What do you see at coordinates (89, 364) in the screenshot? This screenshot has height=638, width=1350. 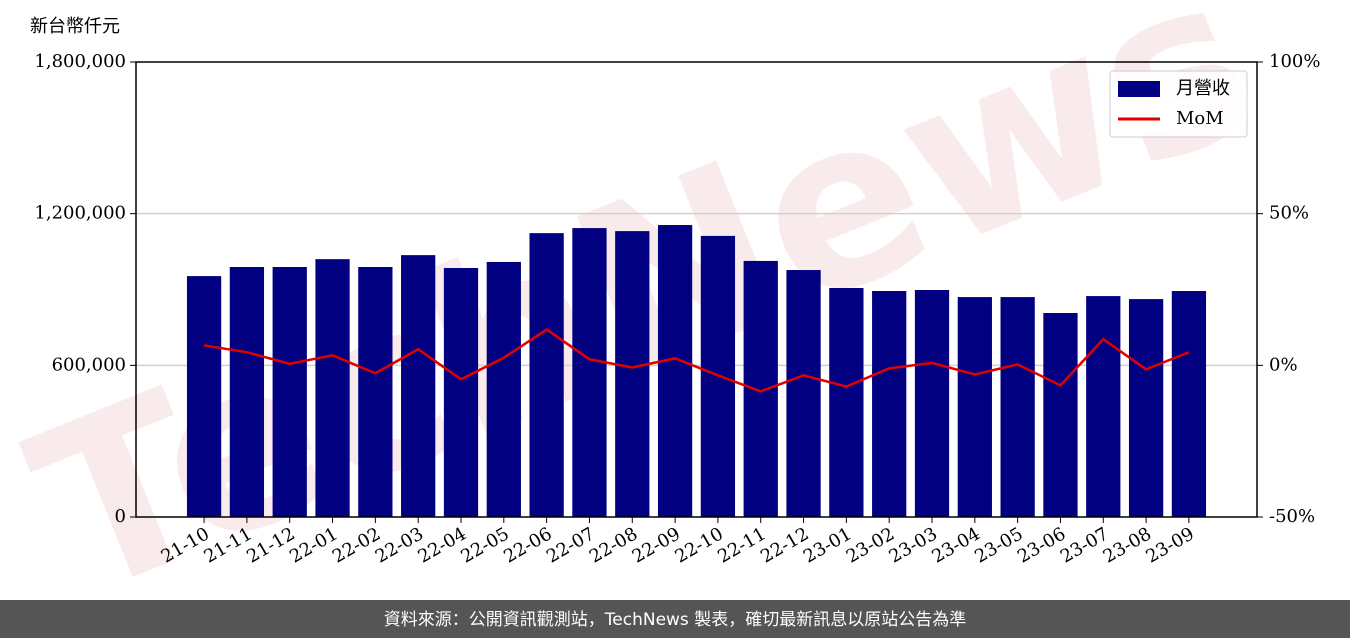 I see `y-tick-label: 600,000` at bounding box center [89, 364].